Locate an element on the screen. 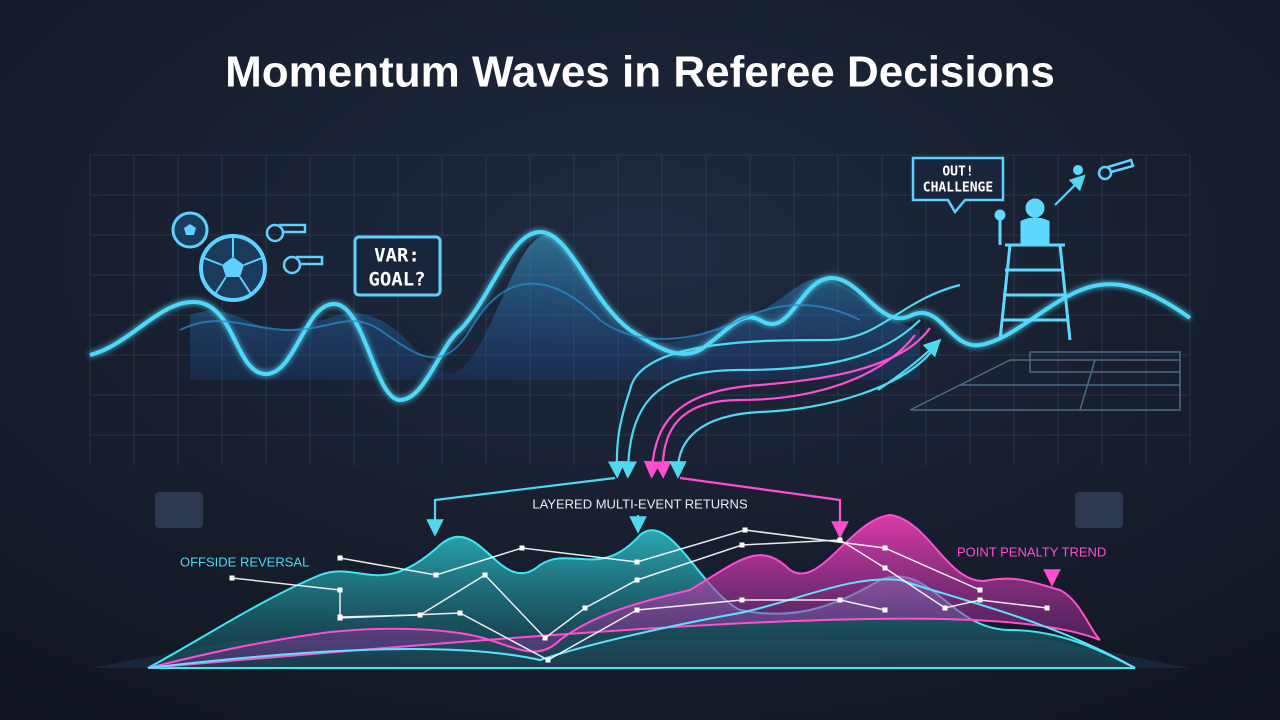  trend-points is located at coordinates (639, 595).